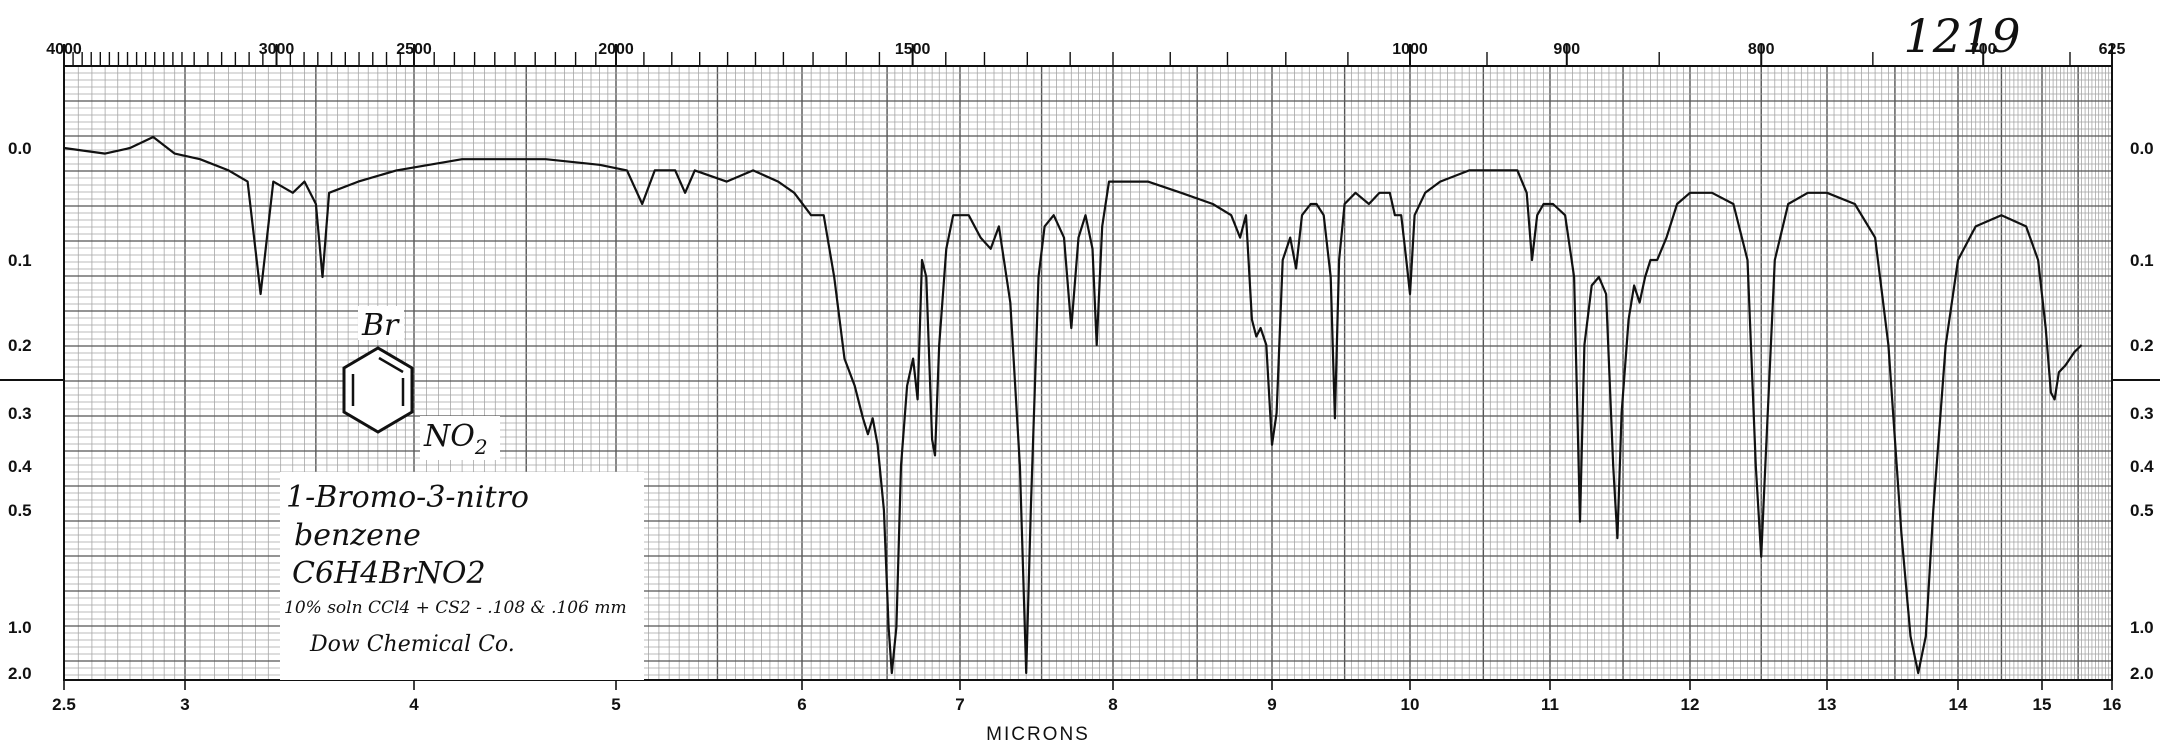 This screenshot has width=2182, height=756. Describe the element at coordinates (2142, 413) in the screenshot. I see `y-axis-tick-label-right: 0.3` at that location.